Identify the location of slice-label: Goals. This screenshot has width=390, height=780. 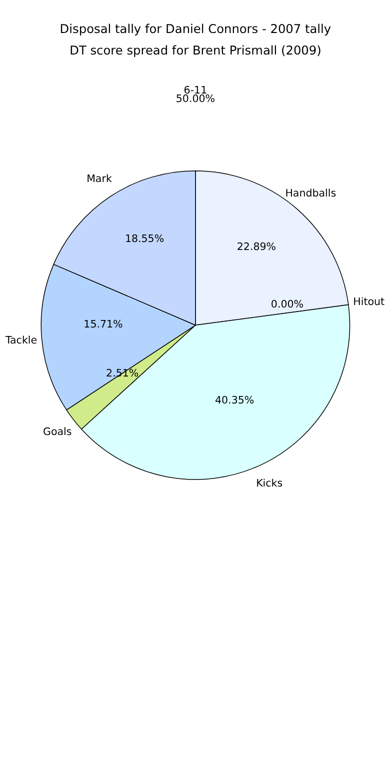
(57, 432).